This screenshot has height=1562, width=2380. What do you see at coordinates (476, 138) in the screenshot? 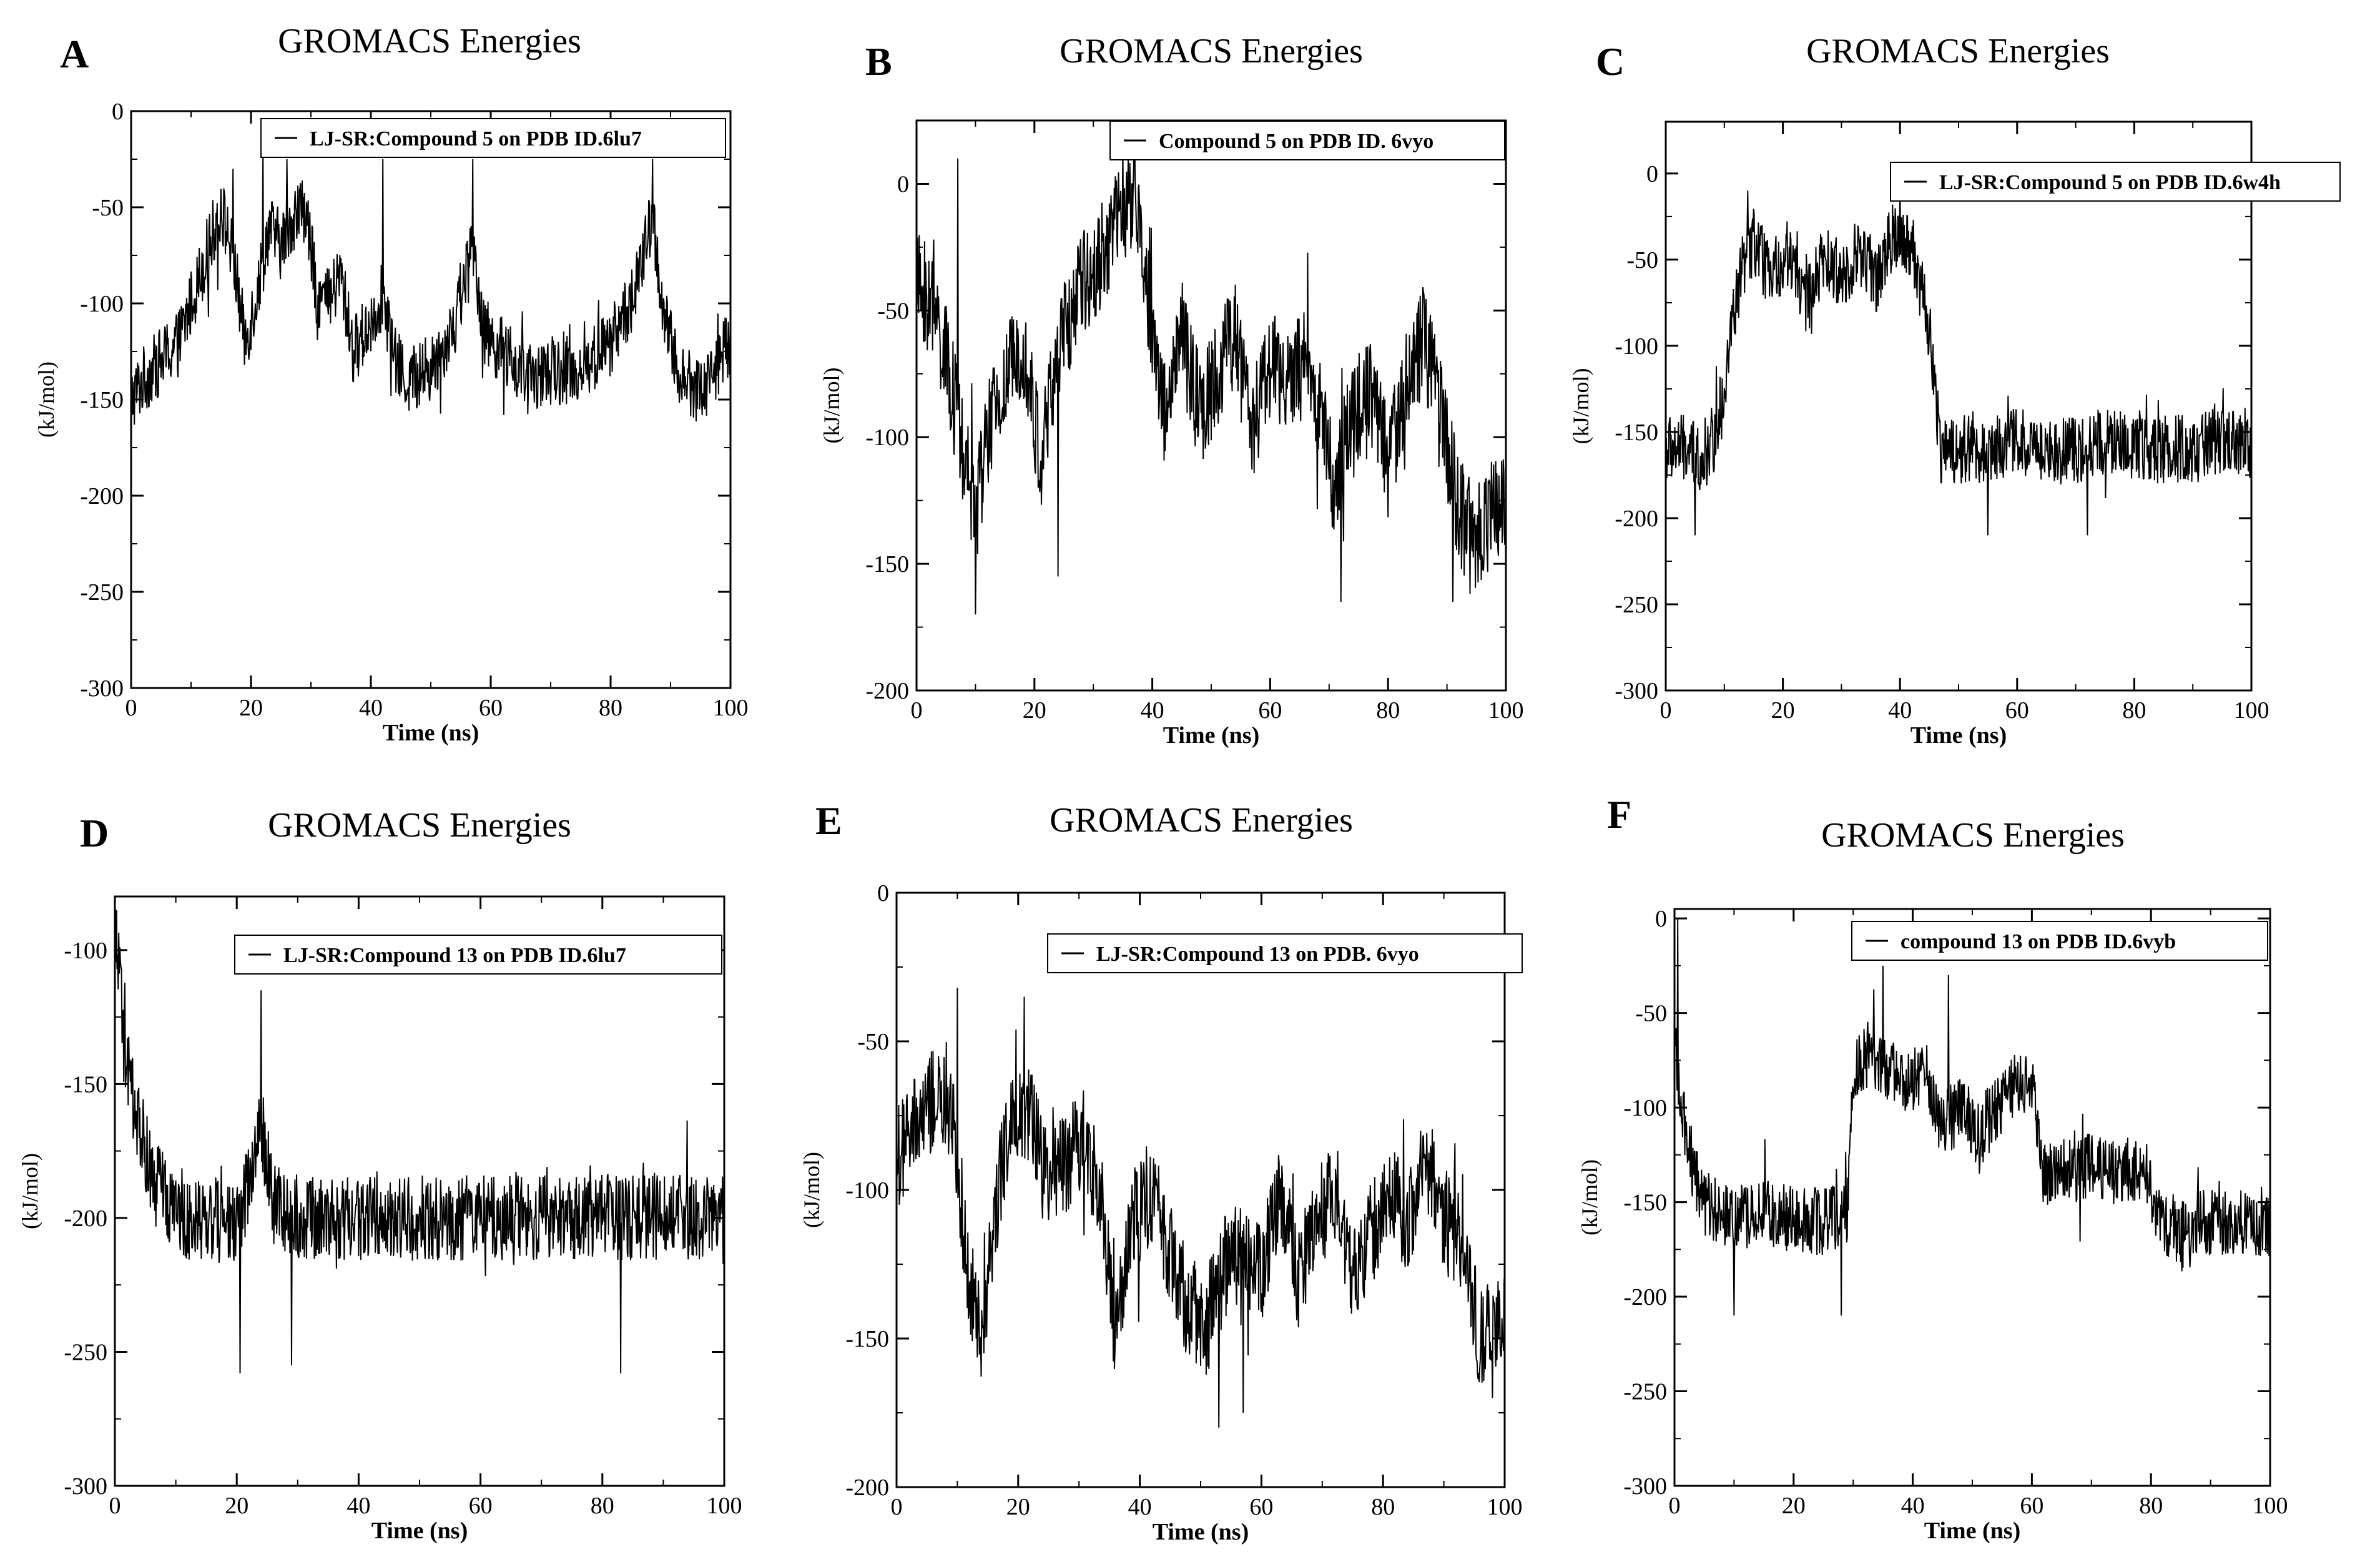
I see `legend-label: LJ-SR:Compound 5 on PDB ID.6lu7` at bounding box center [476, 138].